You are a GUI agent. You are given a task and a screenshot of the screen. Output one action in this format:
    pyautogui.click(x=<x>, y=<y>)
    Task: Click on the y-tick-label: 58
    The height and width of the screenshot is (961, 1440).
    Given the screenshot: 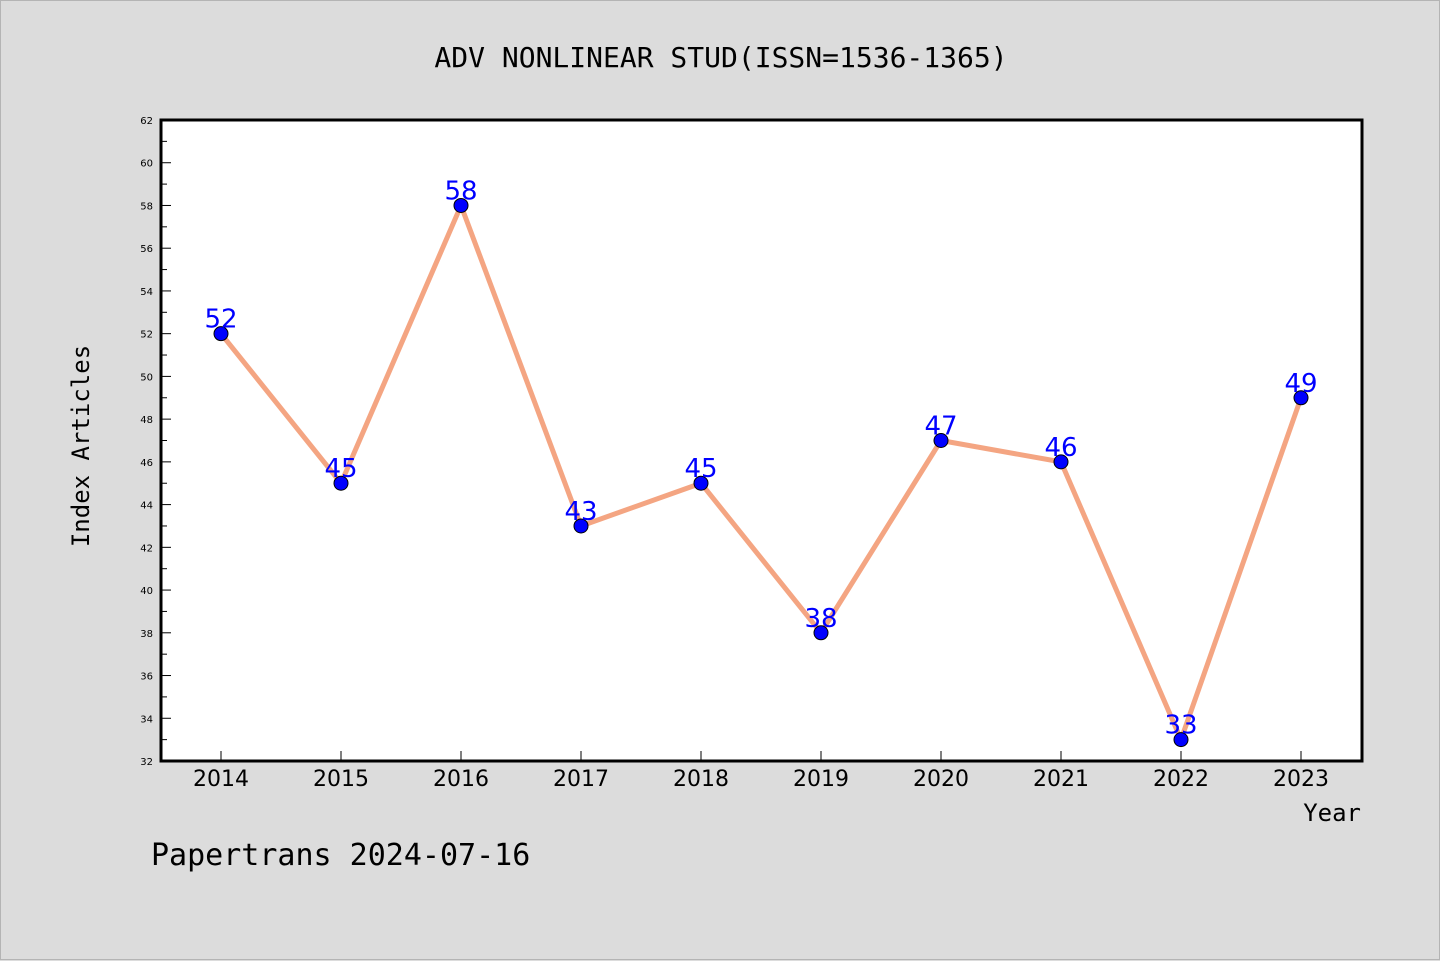 What is the action you would take?
    pyautogui.click(x=146, y=206)
    